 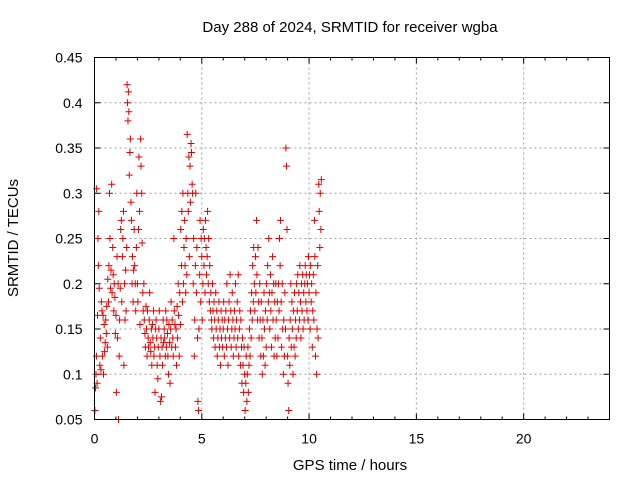 I want to click on x-tick-label: 0, so click(x=95, y=439).